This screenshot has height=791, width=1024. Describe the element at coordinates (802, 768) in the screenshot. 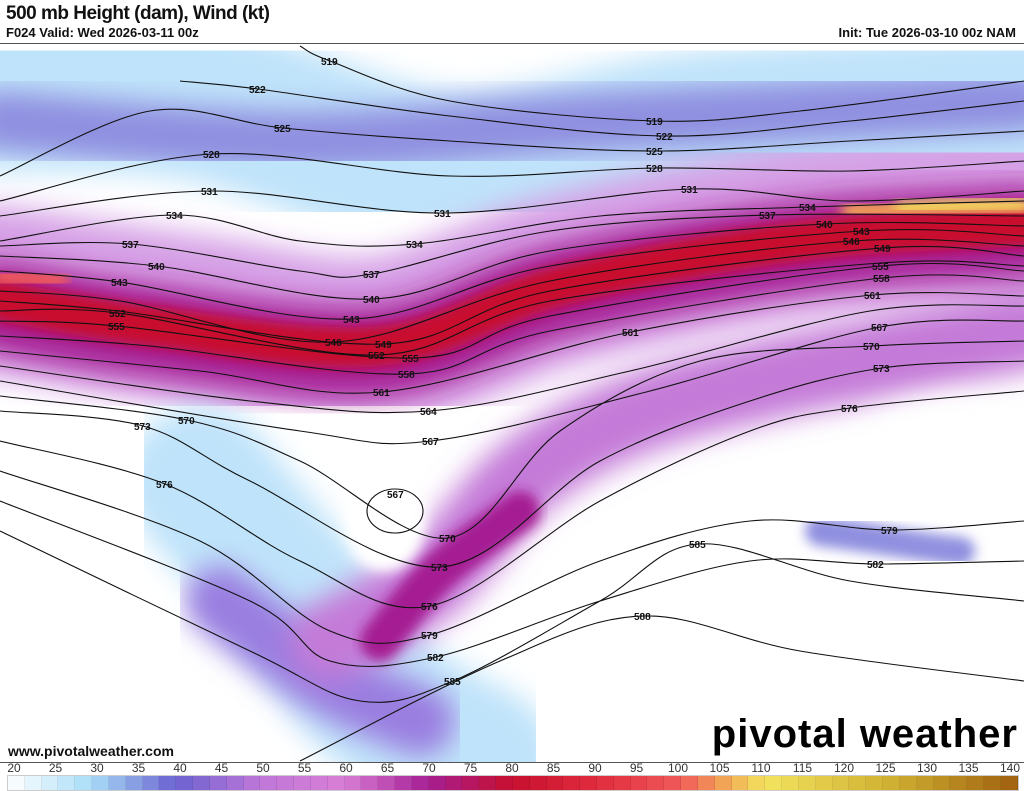

I see `colorbar-tick-label: 115` at that location.